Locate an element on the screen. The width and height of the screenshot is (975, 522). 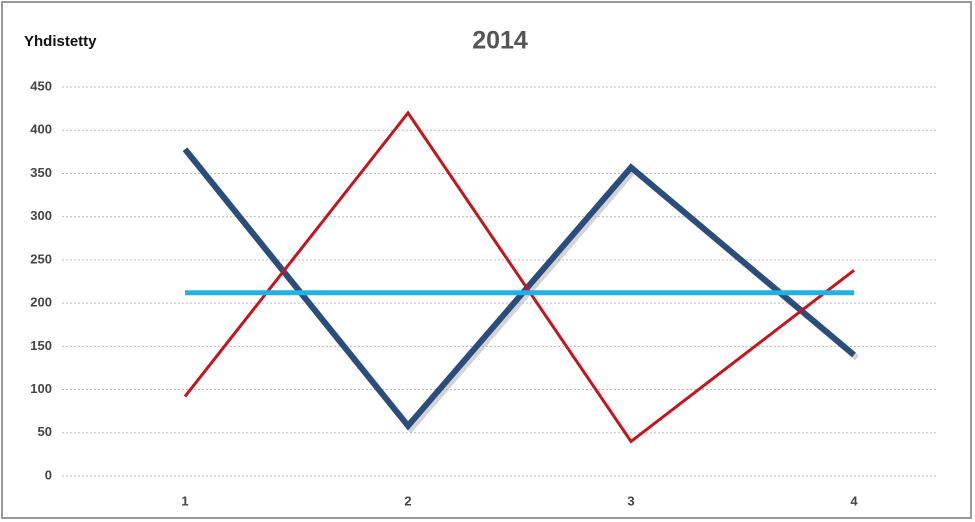
y-tick-label: 400 is located at coordinates (41, 129).